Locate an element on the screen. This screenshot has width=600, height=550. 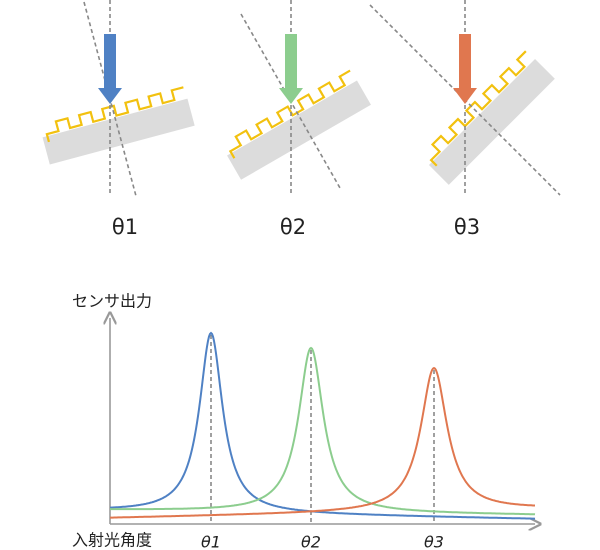
panel-label: θ2 is located at coordinates (293, 227).